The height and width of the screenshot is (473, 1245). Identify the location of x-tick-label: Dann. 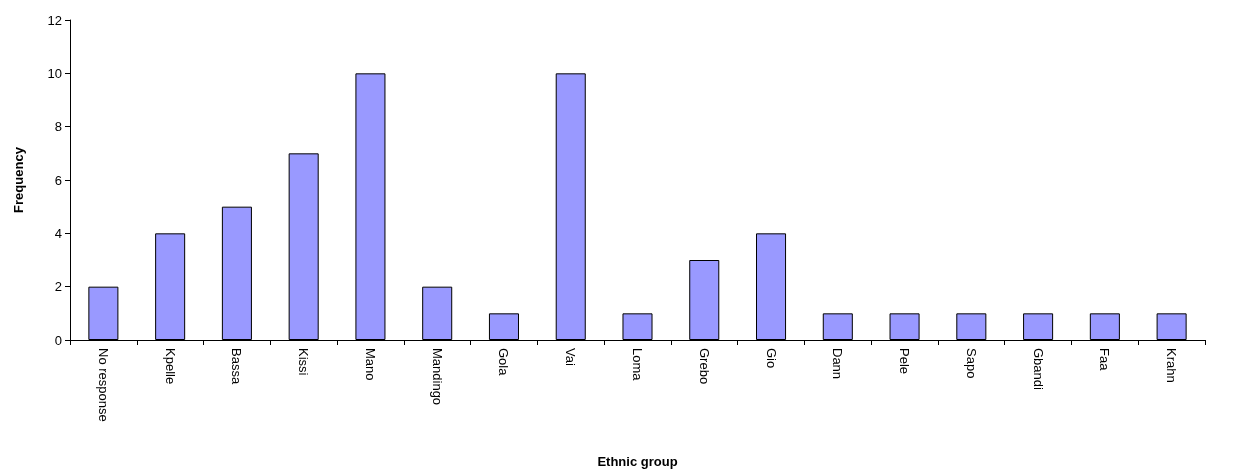
(838, 364).